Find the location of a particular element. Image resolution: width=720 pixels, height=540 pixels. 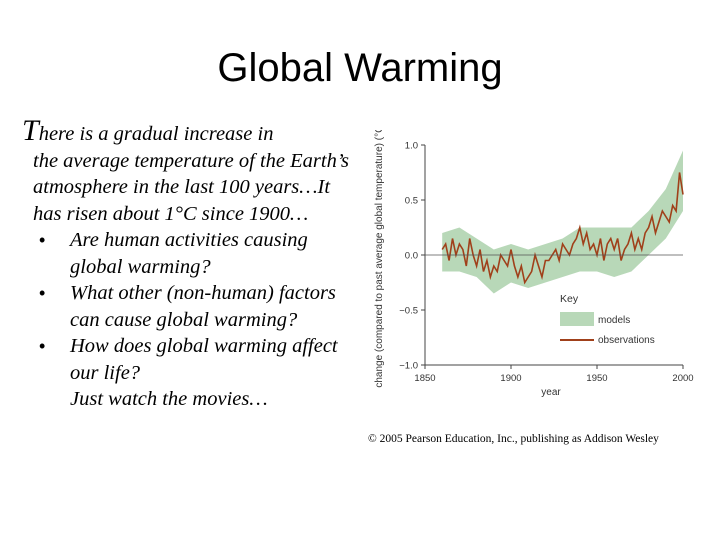

intro-paragraph: There is a gradual increase in is located at coordinates (187, 132).